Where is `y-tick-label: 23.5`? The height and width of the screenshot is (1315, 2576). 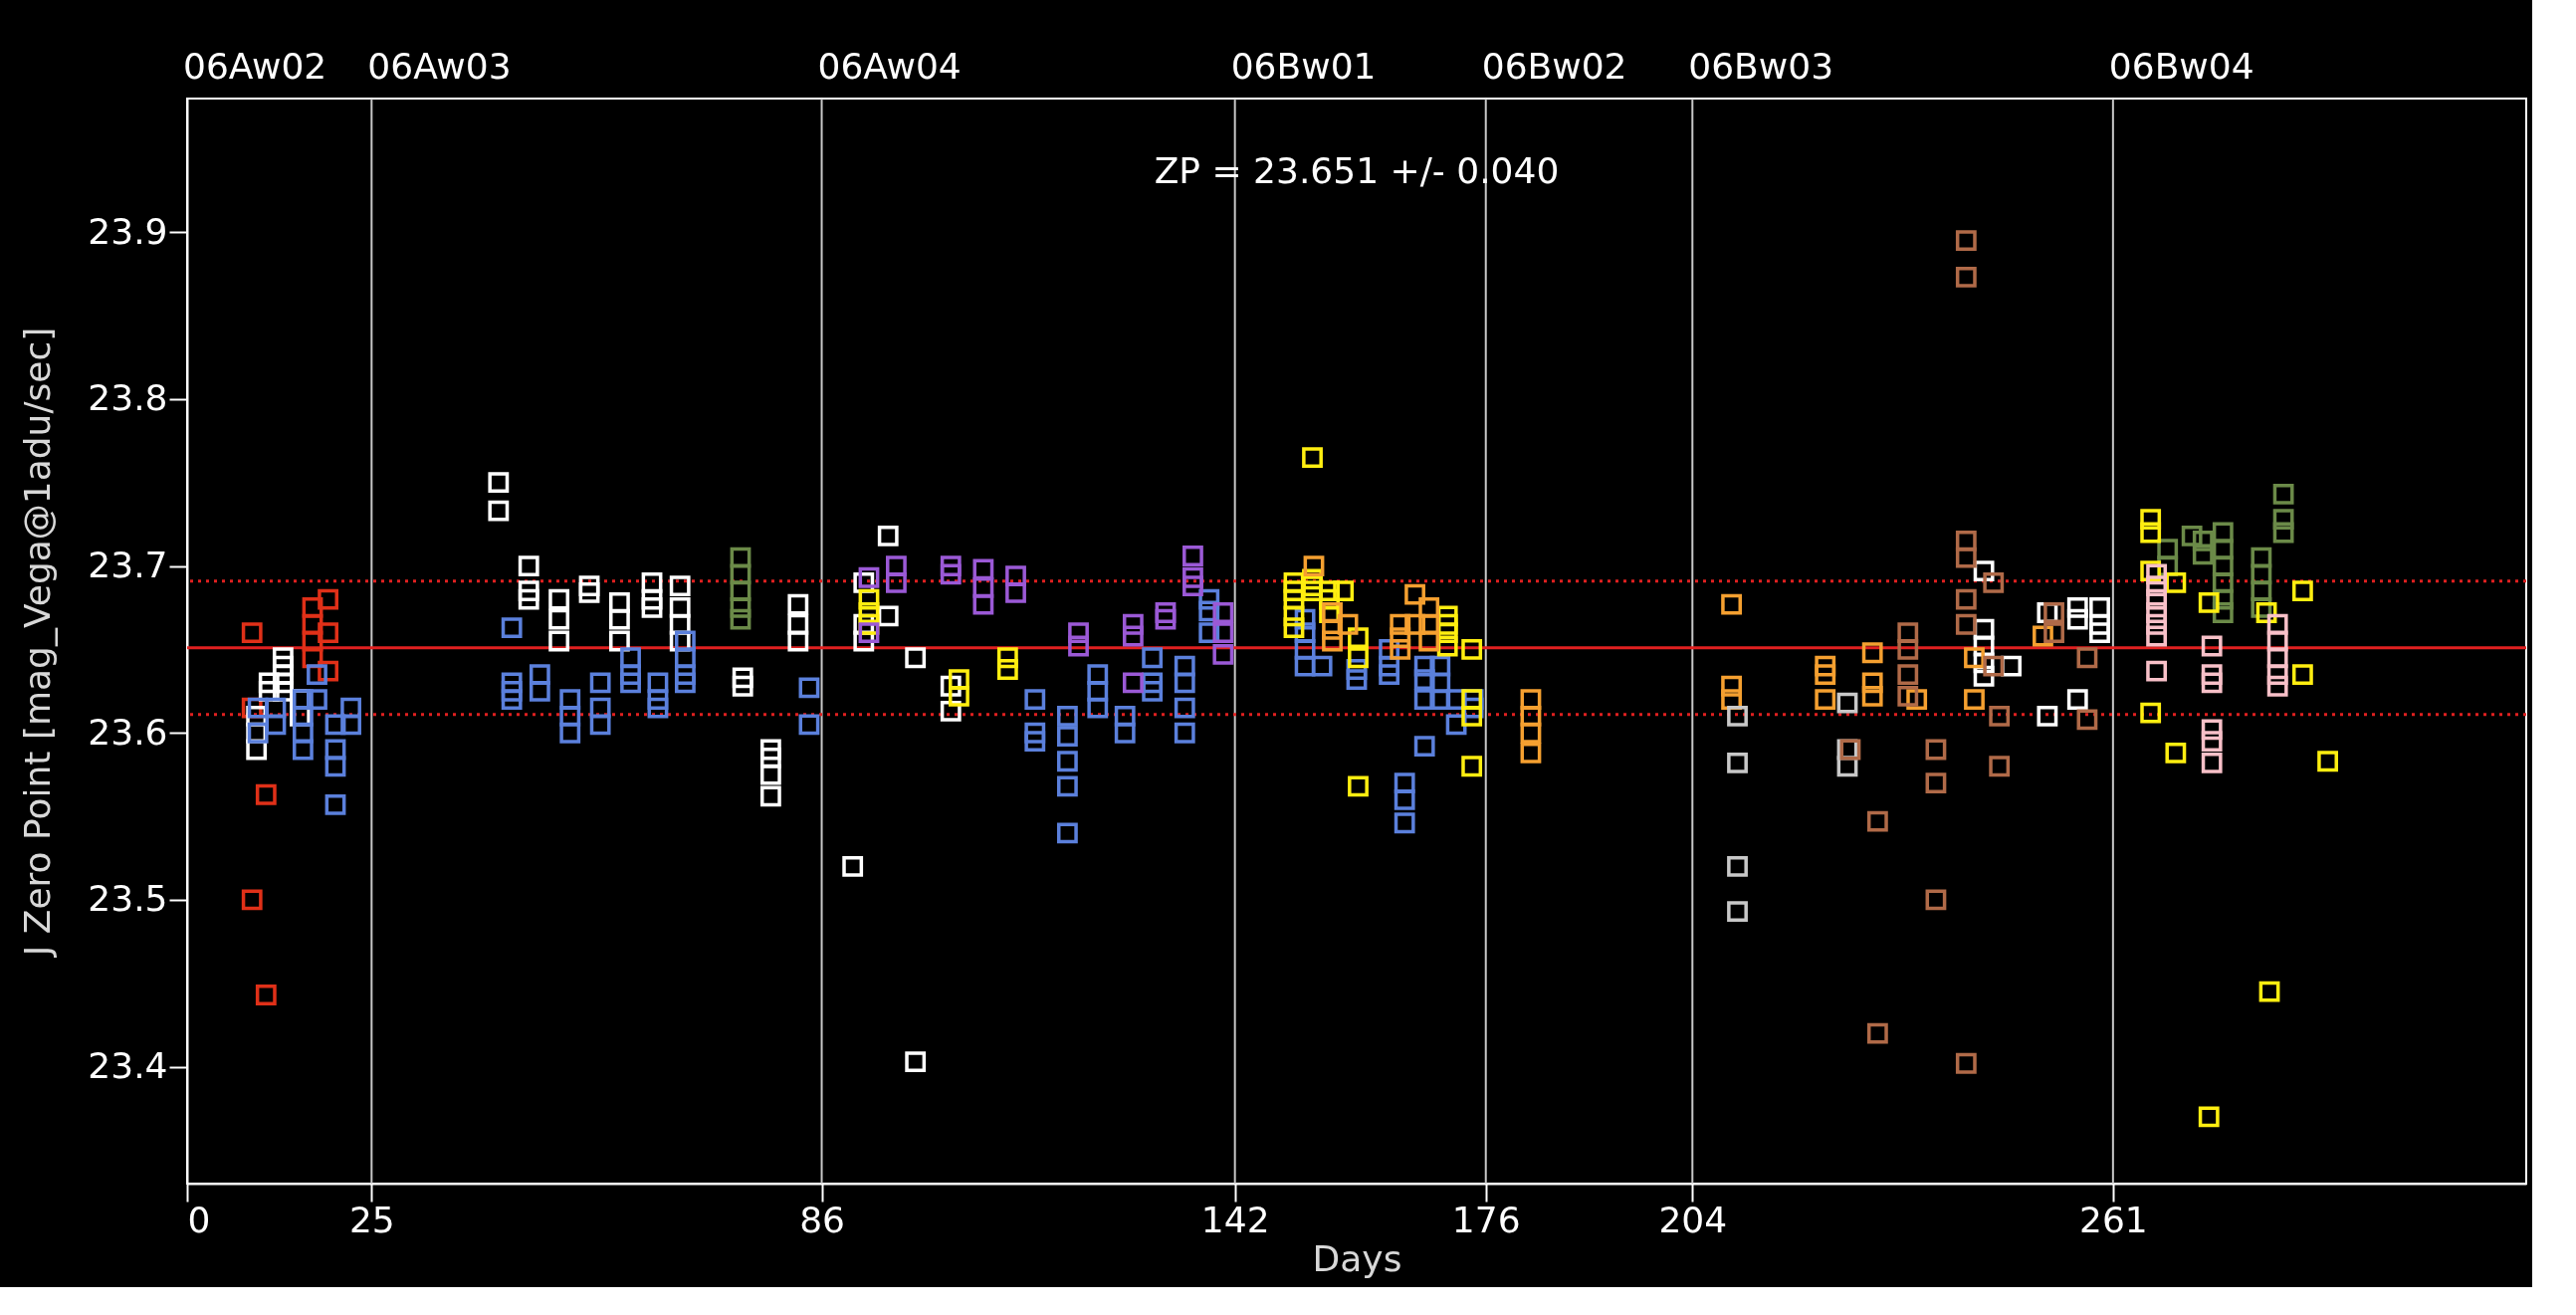 y-tick-label: 23.5 is located at coordinates (128, 899).